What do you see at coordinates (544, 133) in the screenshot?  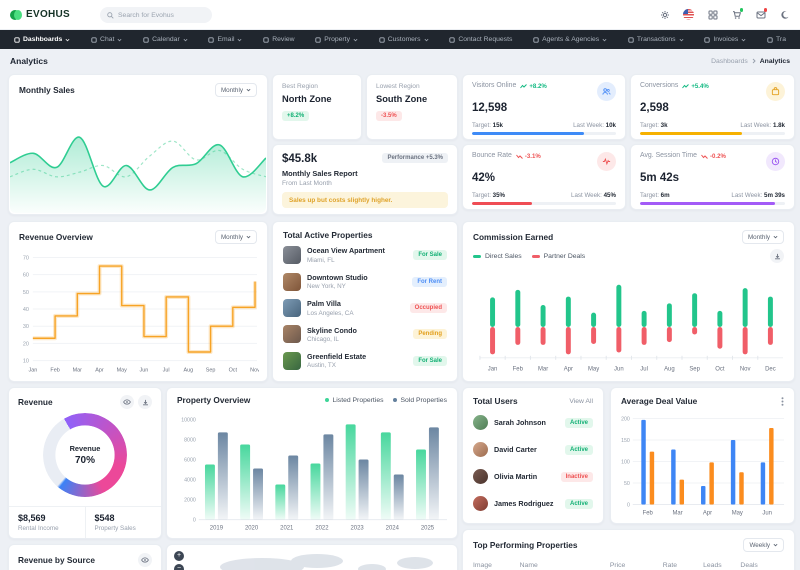 I see `progress-bar` at bounding box center [544, 133].